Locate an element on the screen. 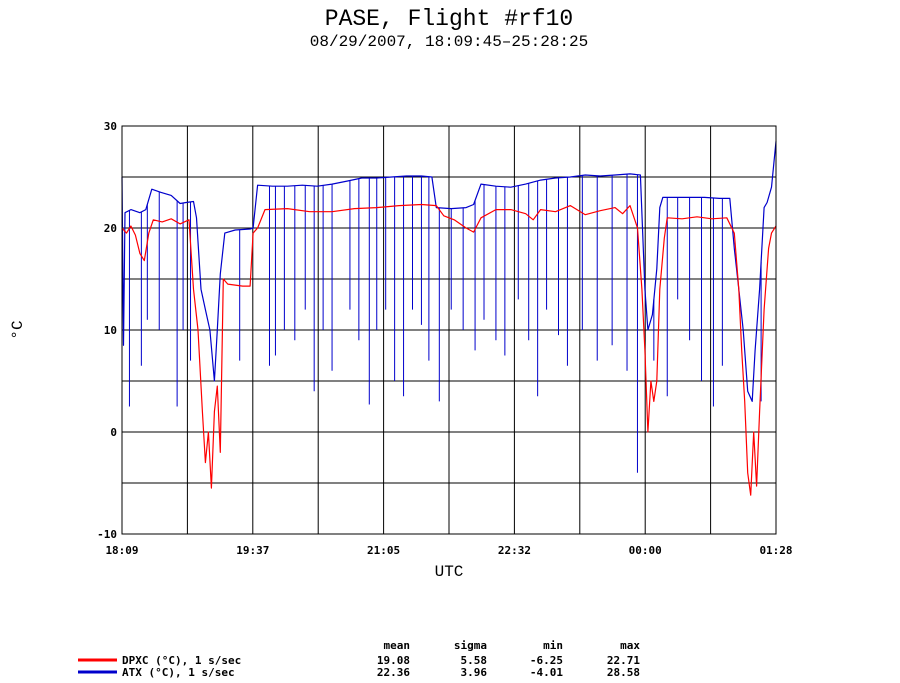  y-tick-label: 10 is located at coordinates (110, 330).